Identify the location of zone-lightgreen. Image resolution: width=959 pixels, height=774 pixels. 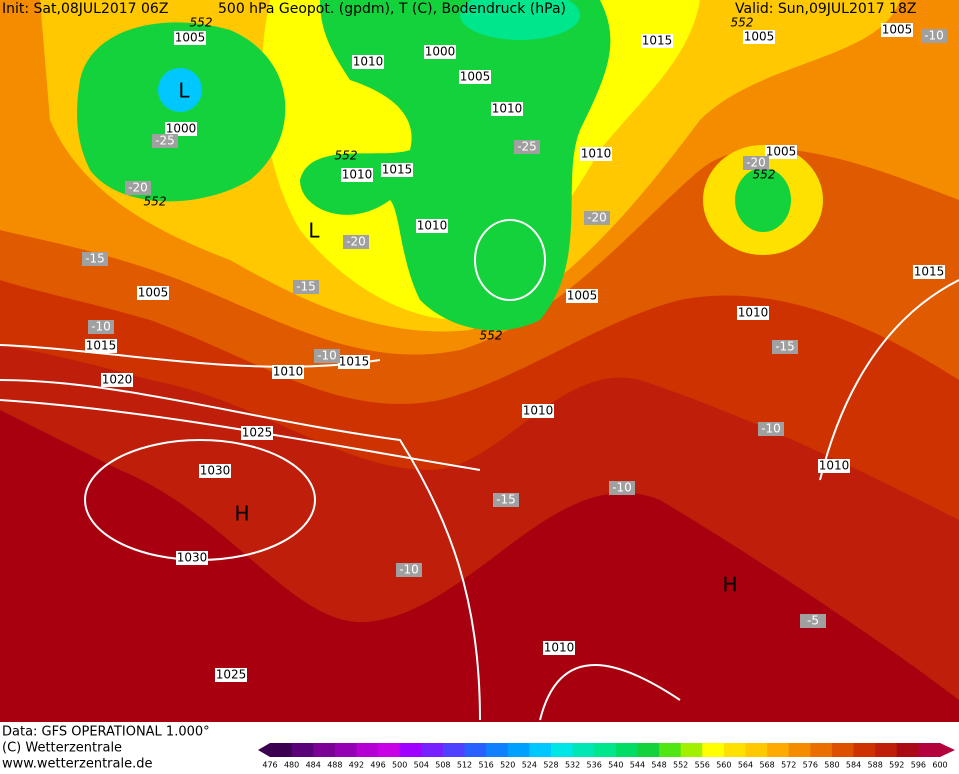
(520, 20).